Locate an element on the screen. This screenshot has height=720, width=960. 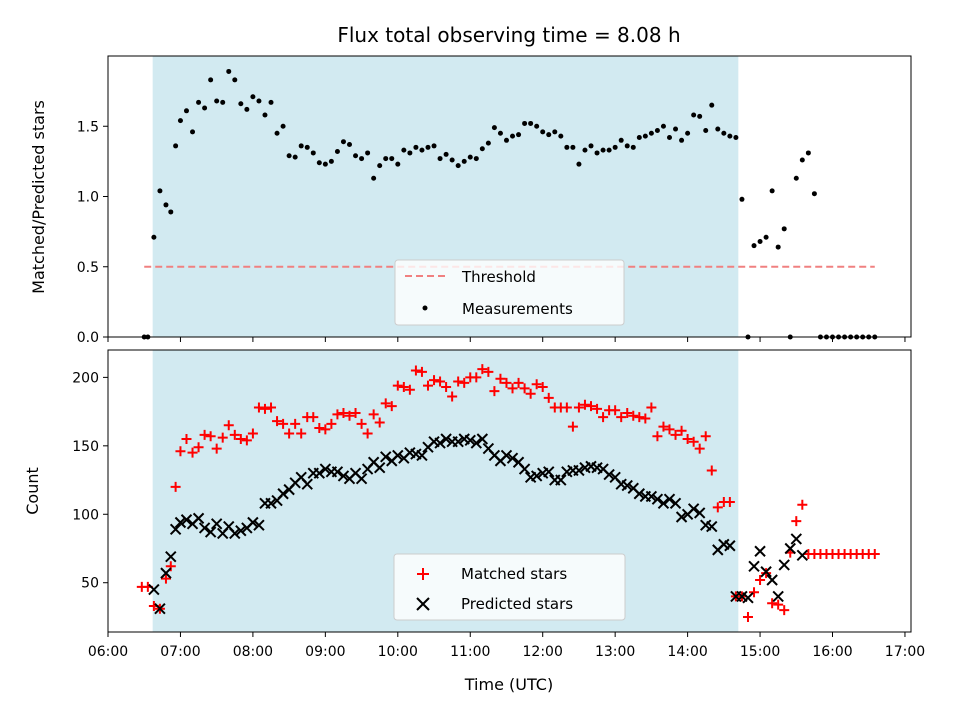
chart-title: Flux total observing time = 8.08 h is located at coordinates (508, 35).